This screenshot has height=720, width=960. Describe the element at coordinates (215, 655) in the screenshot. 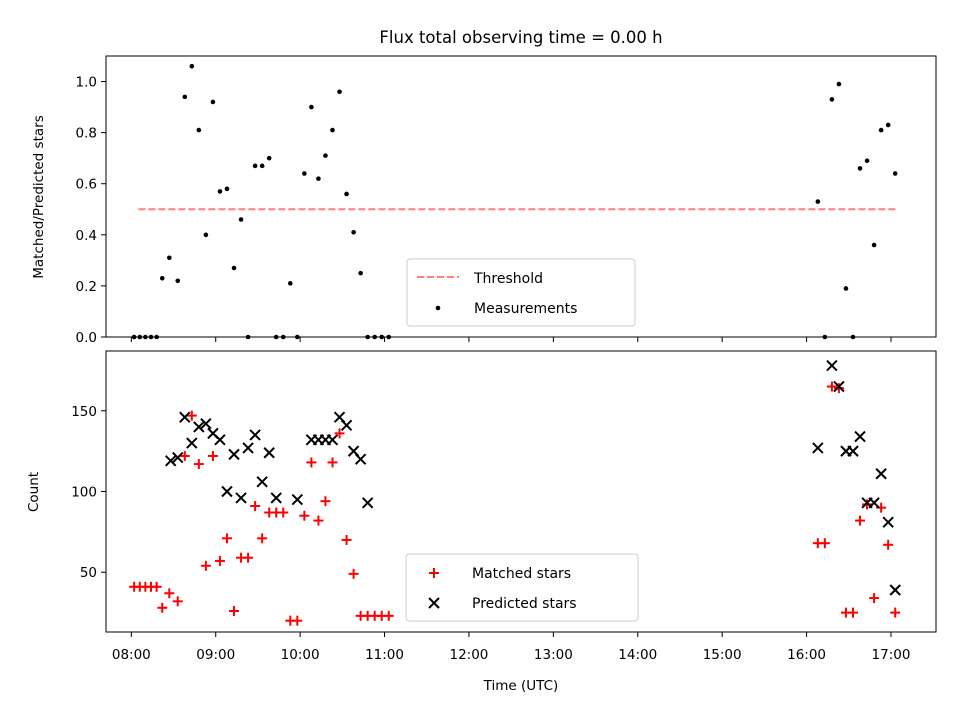

I see `x-tick-label: 09:00` at that location.